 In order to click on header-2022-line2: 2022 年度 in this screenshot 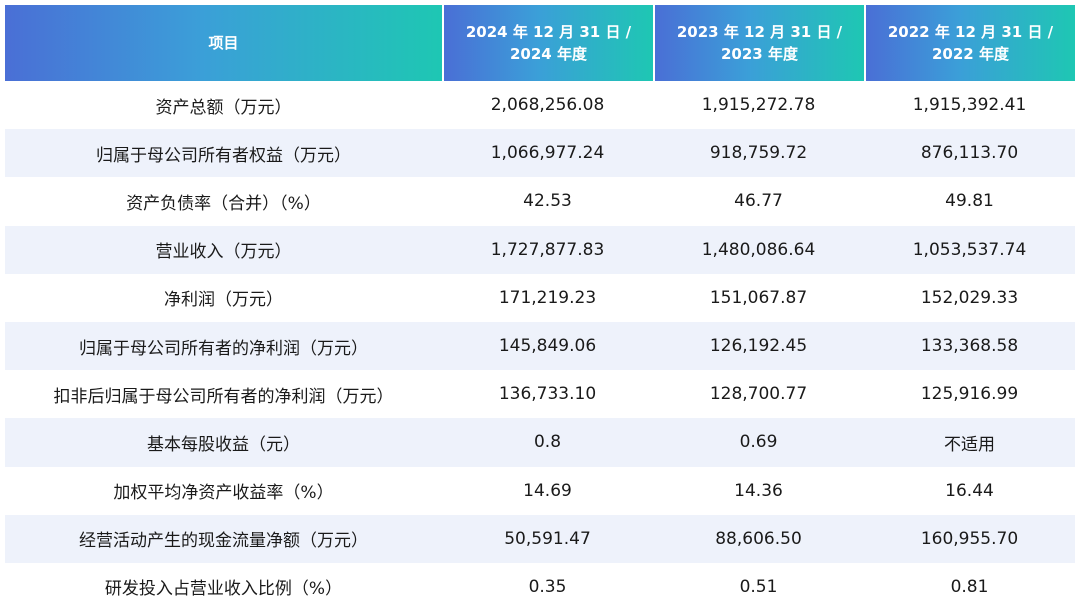, I will do `click(970, 54)`.